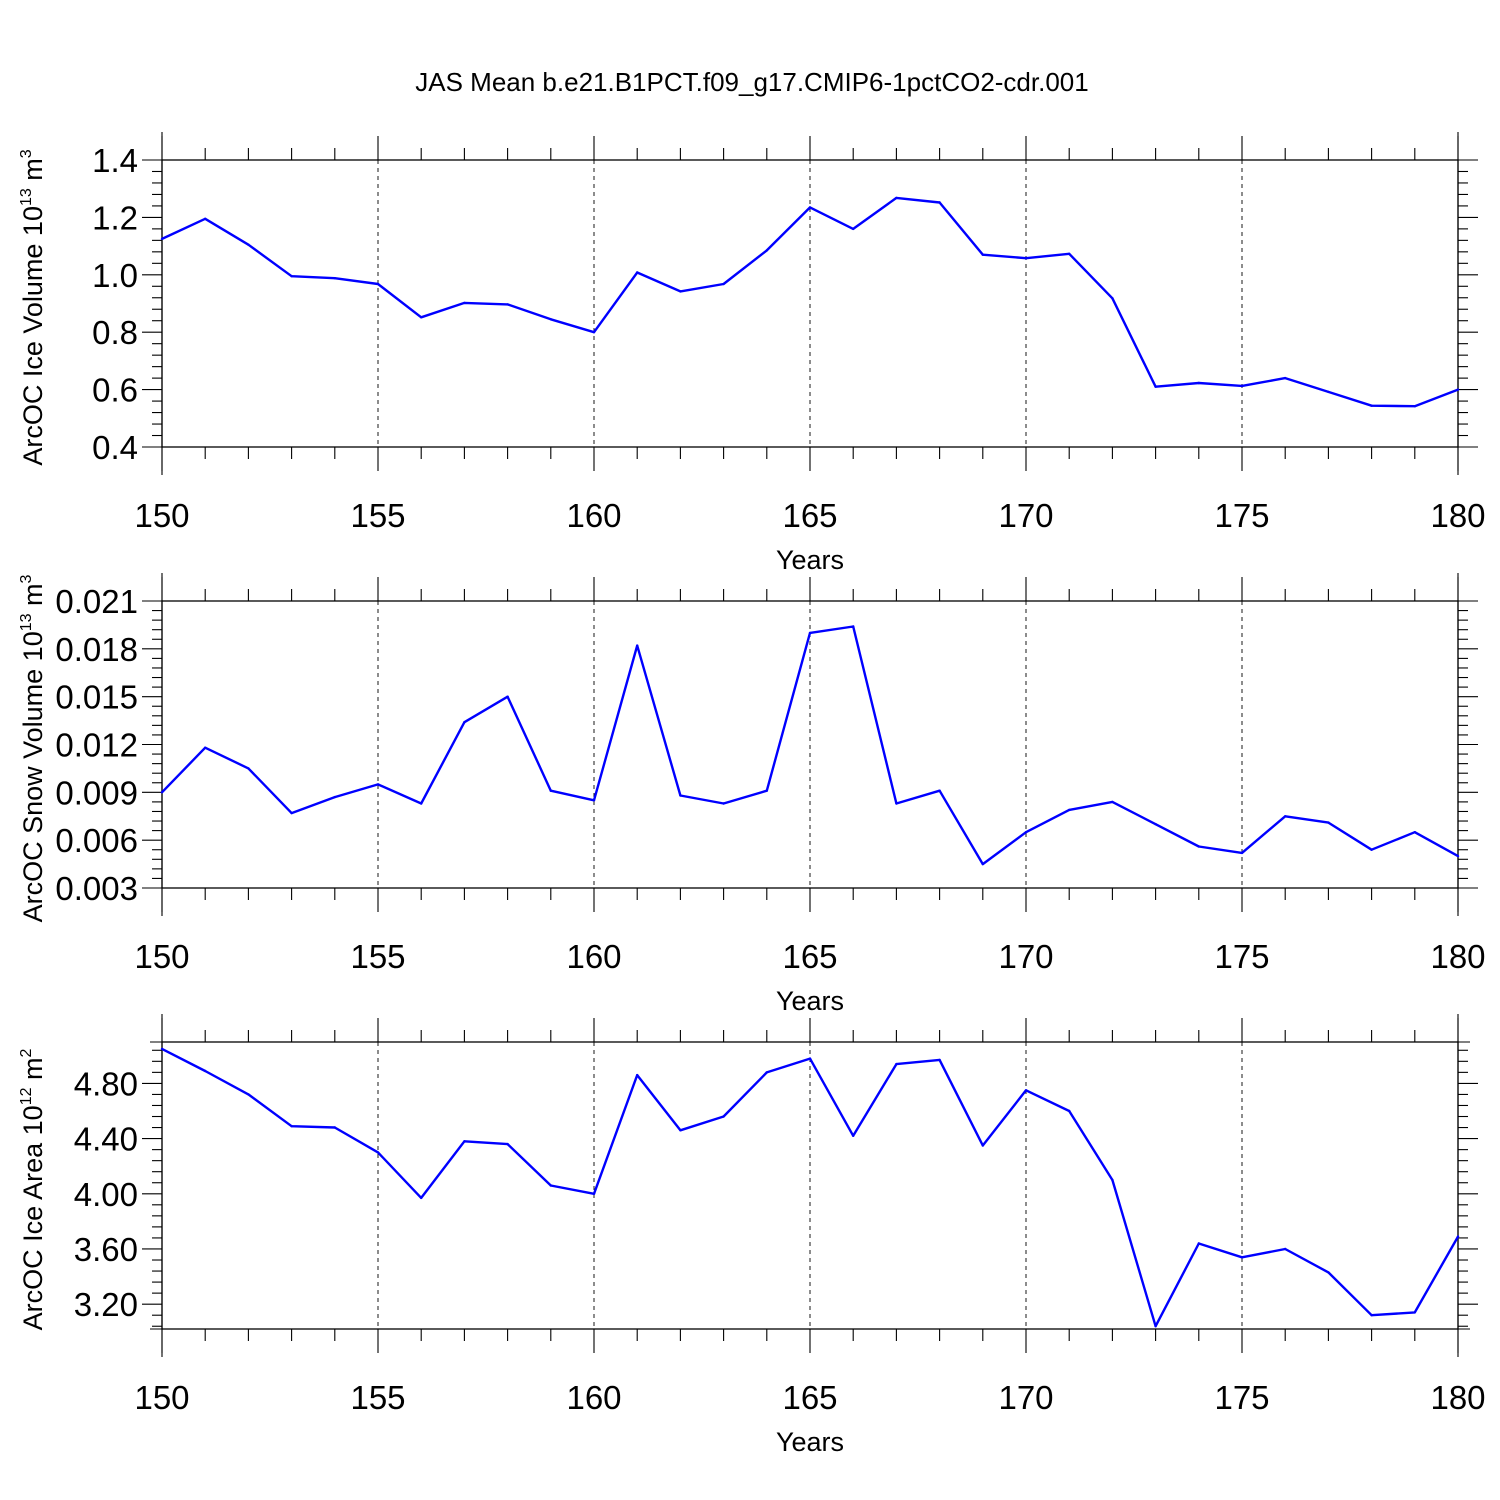  What do you see at coordinates (377, 515) in the screenshot?
I see `x-tick-label: 155` at bounding box center [377, 515].